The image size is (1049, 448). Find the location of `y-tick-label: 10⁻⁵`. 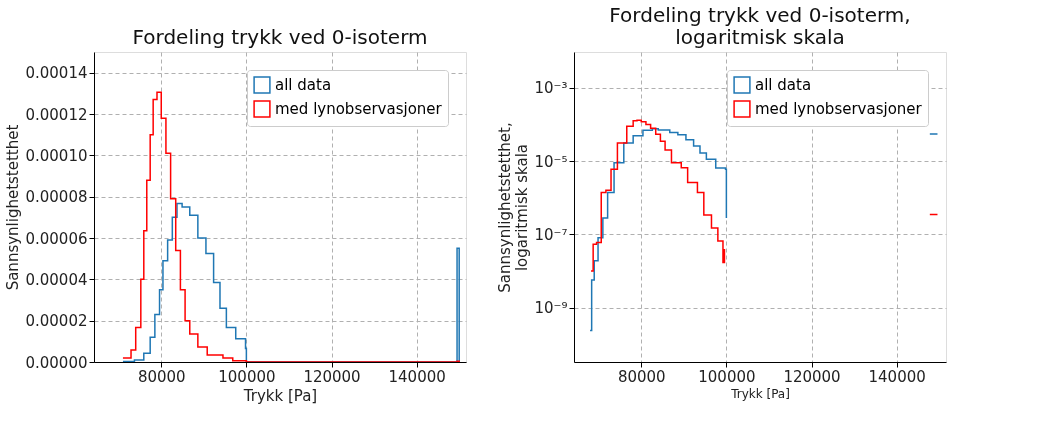

y-tick-label: 10⁻⁵ is located at coordinates (551, 161).